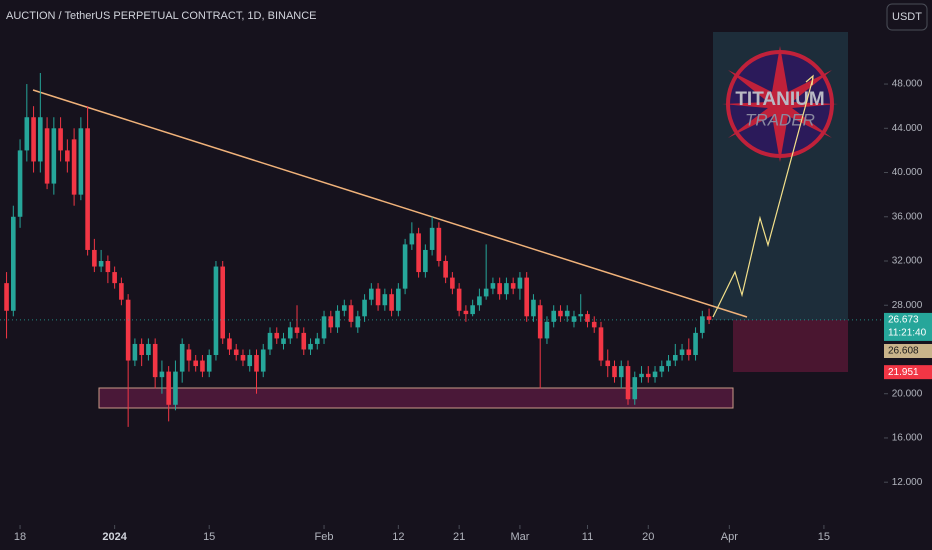  Describe the element at coordinates (780, 119) in the screenshot. I see `logo-text: TRADER` at that location.